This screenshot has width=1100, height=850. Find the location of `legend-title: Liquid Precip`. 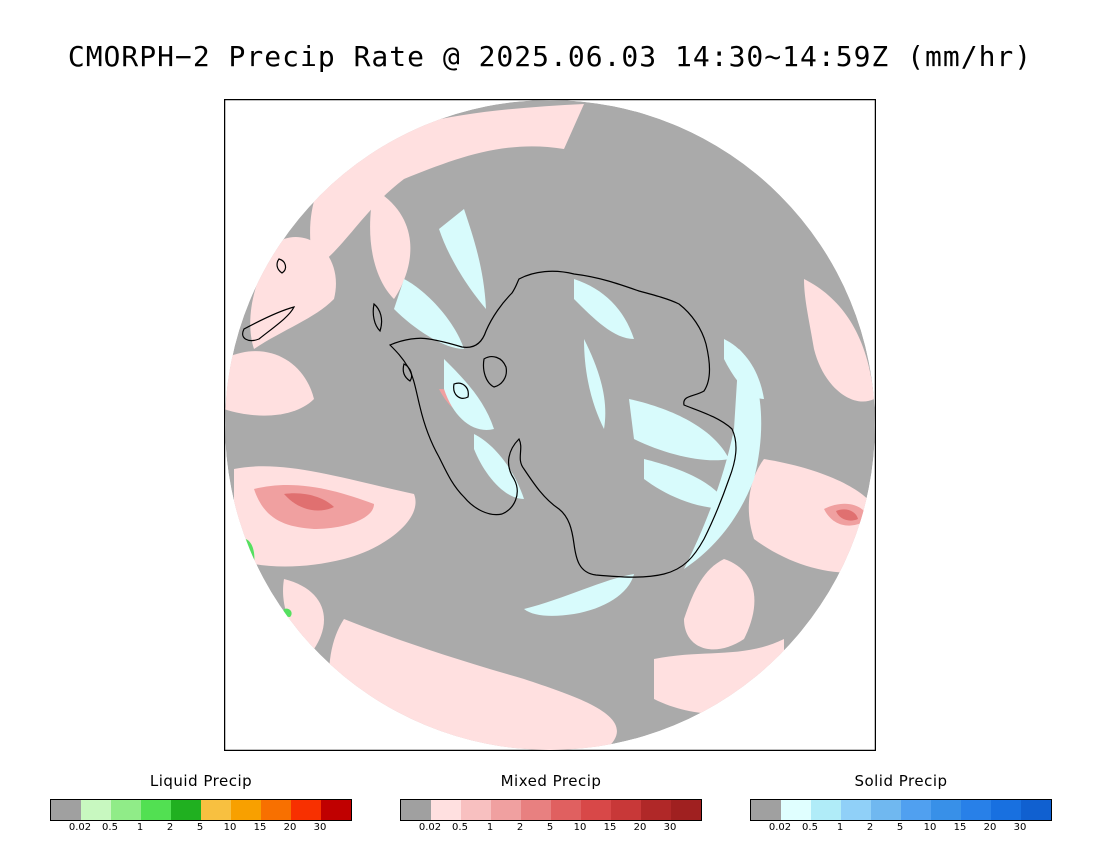

legend-title: Liquid Precip is located at coordinates (201, 781).